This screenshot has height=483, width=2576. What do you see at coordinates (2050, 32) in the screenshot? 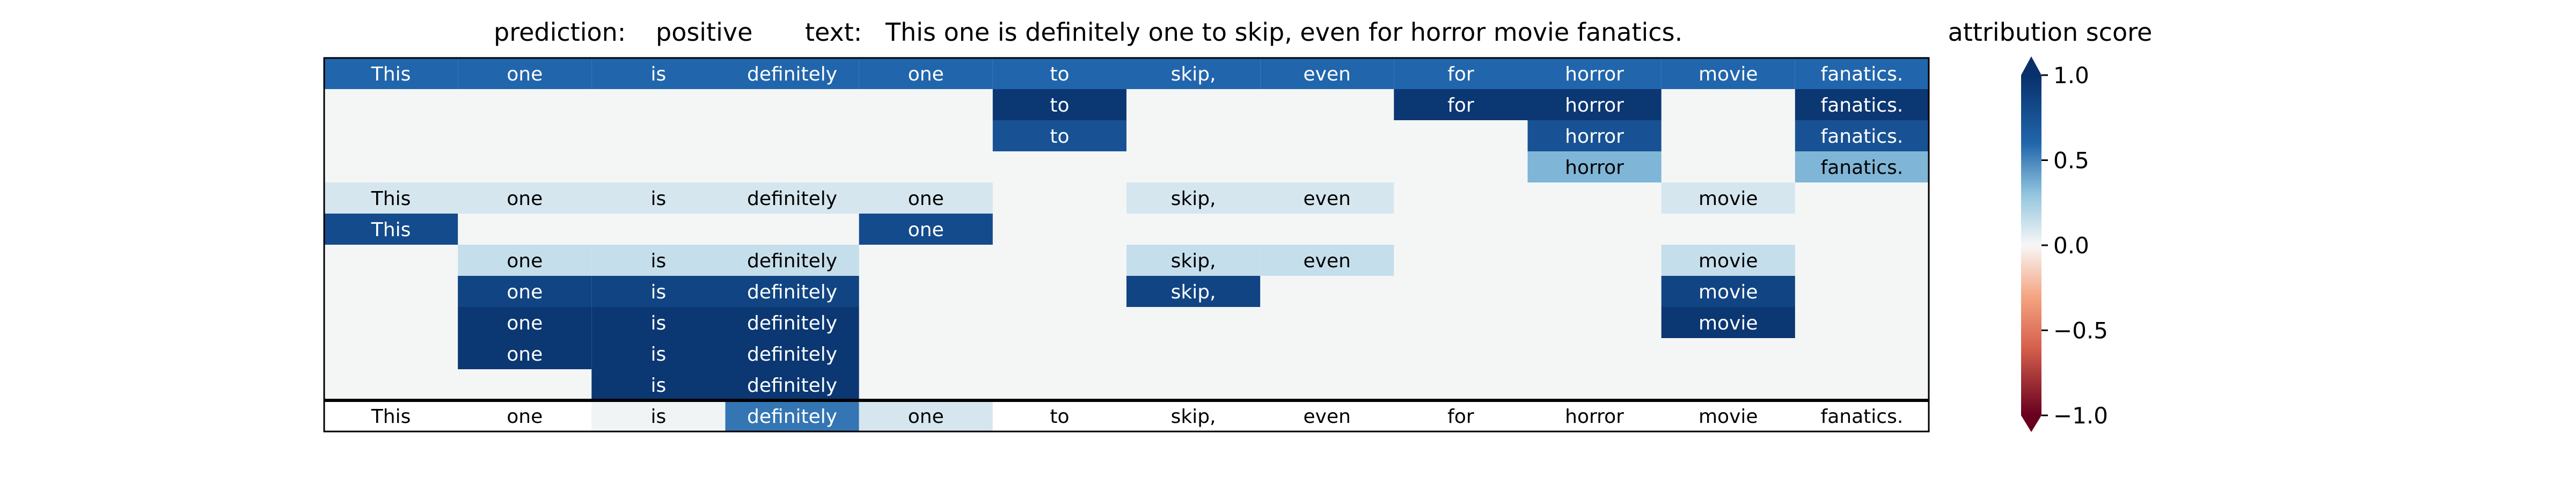
I see `colorbar-title: attribution score` at bounding box center [2050, 32].